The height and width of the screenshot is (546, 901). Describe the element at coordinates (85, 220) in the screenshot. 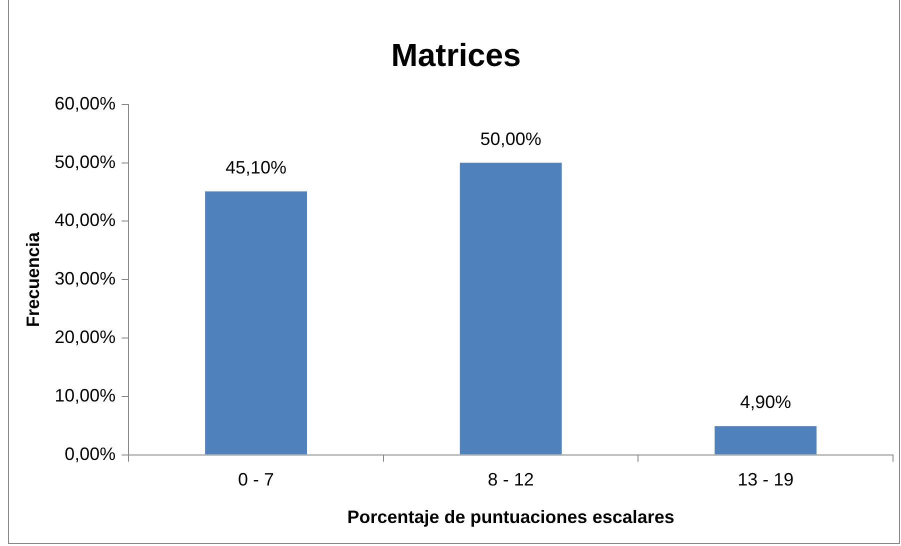

I see `y-tick-label: 40,00%` at that location.